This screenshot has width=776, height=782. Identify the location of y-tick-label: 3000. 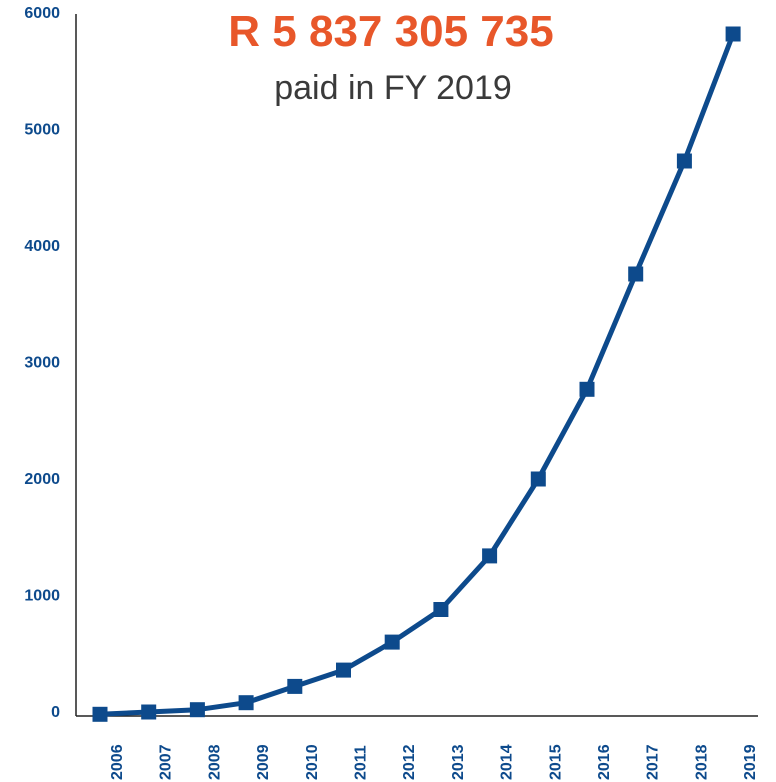
(42, 363).